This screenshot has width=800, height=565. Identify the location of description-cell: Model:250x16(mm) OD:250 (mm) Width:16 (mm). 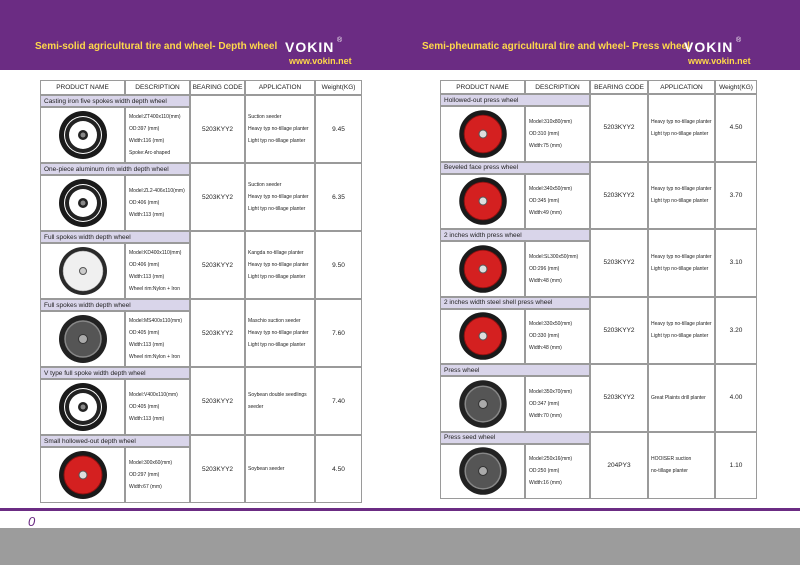
(557, 471).